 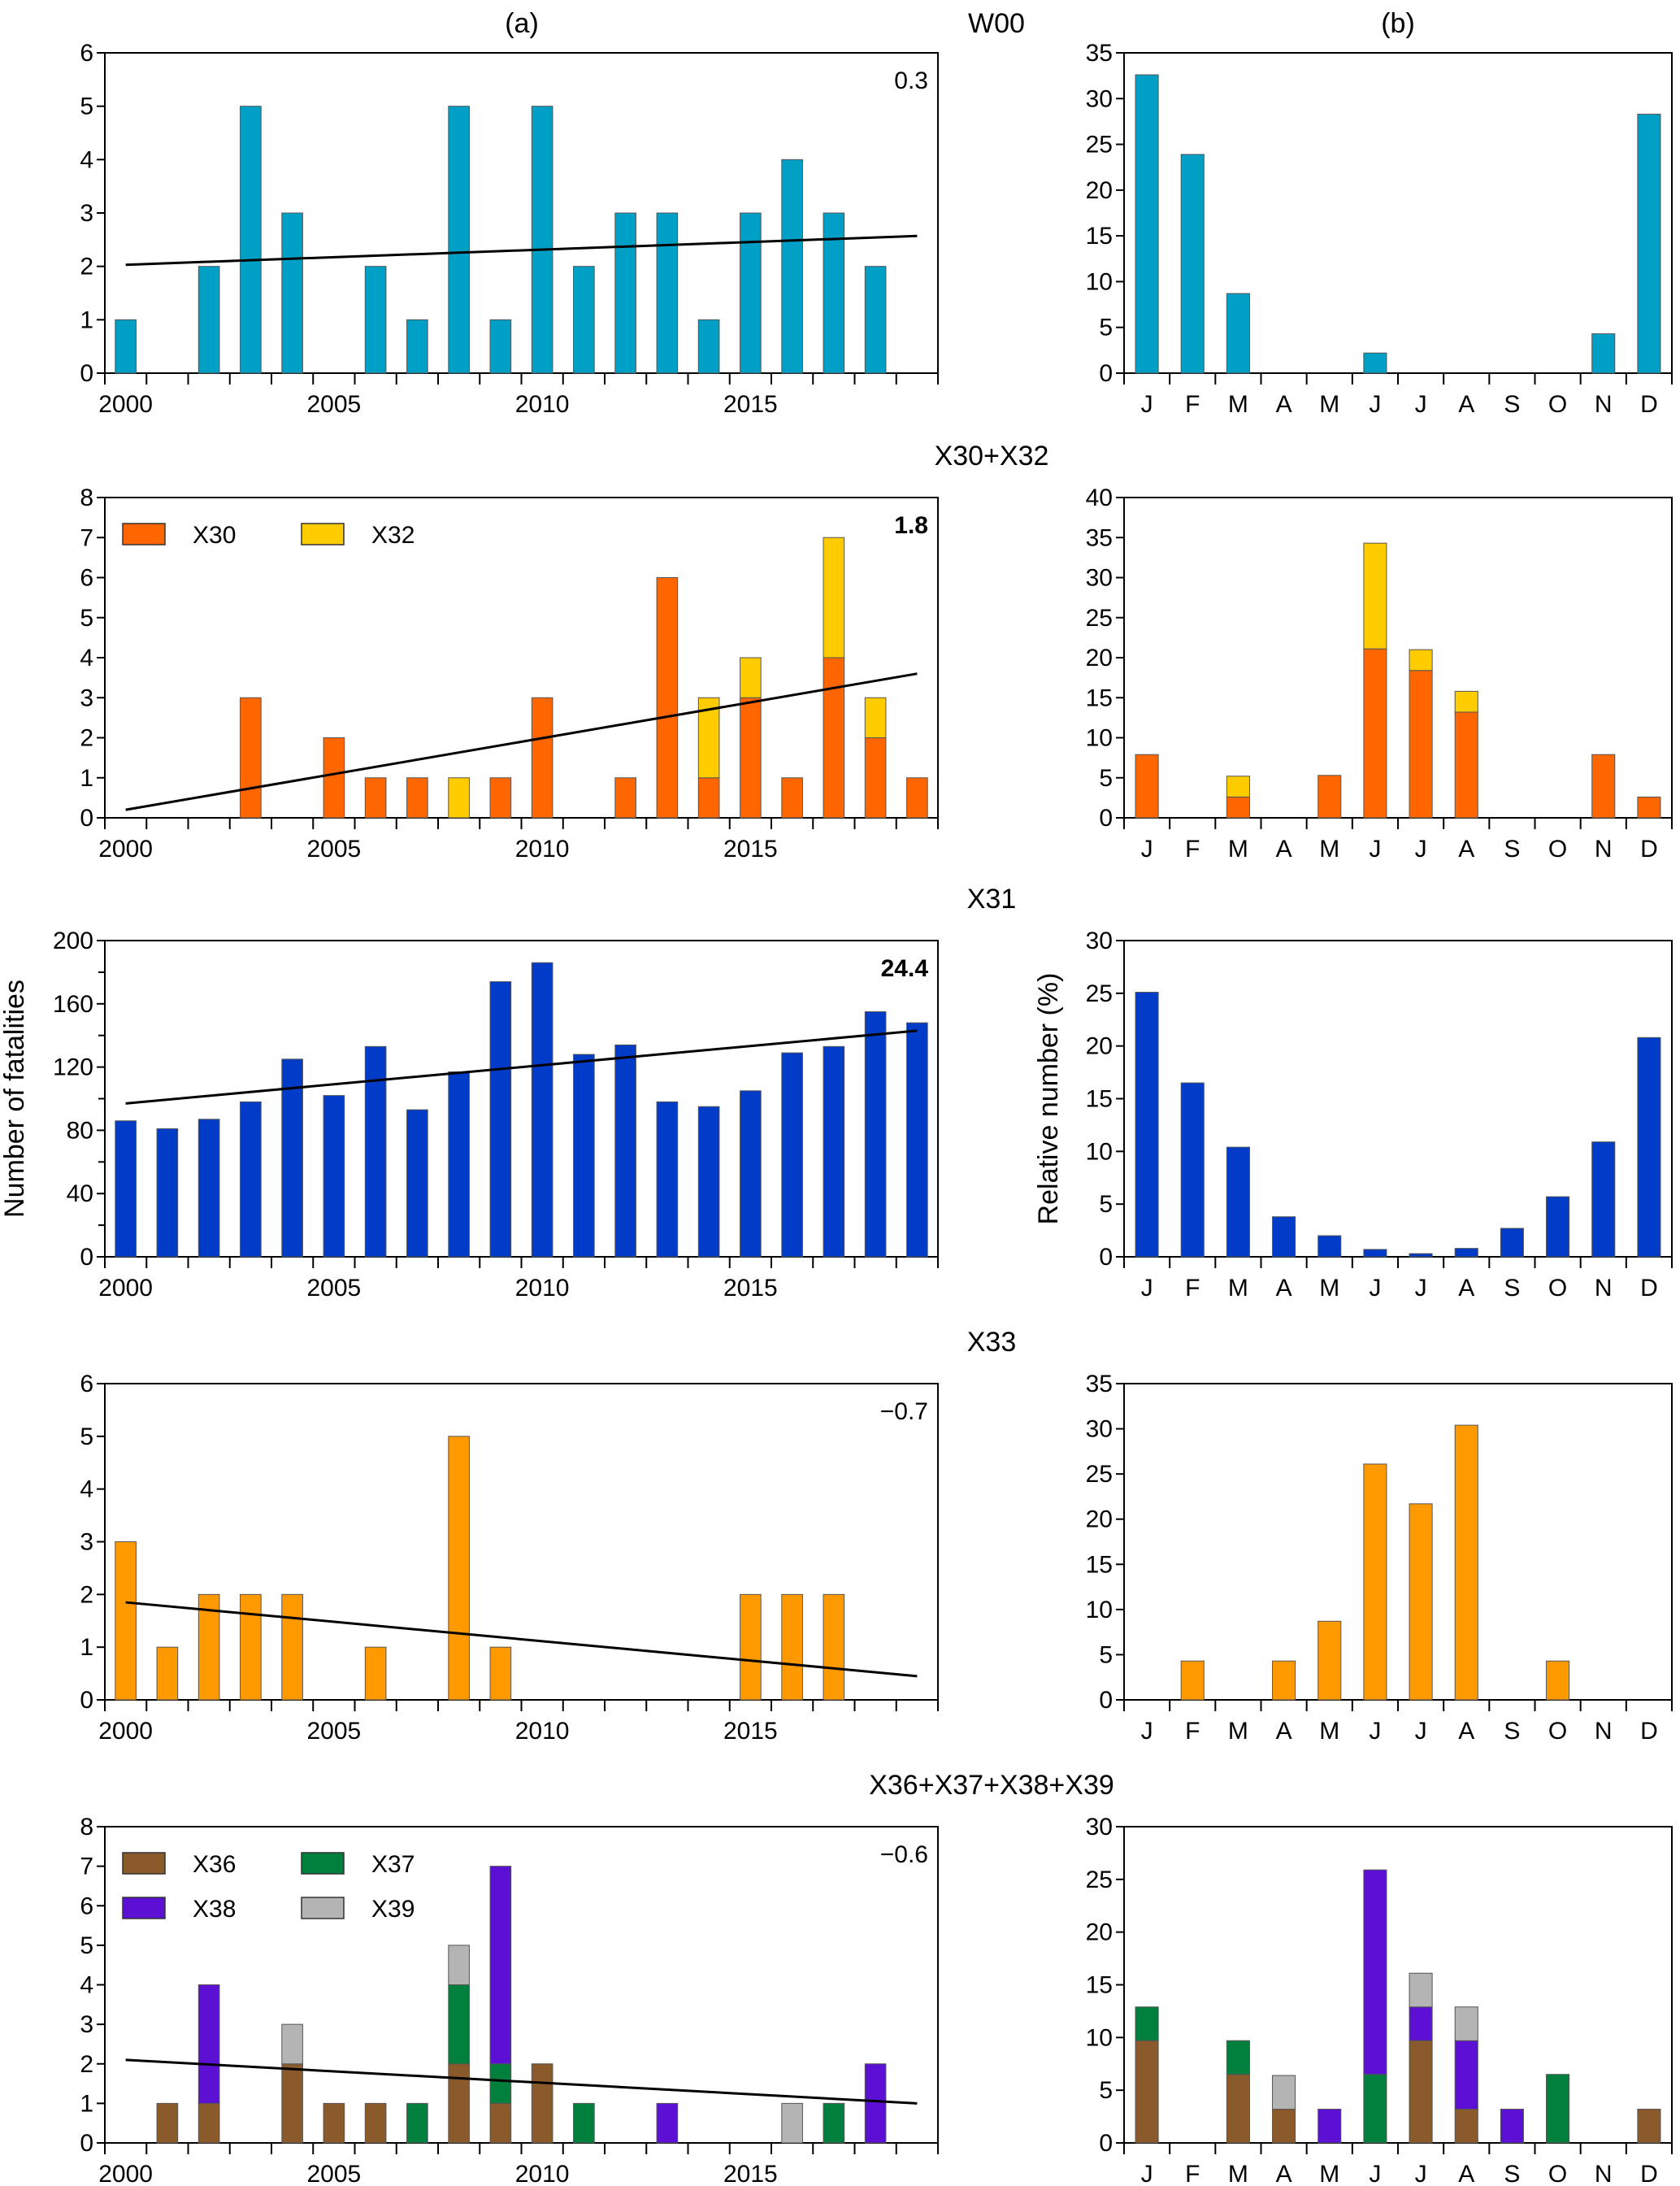 I want to click on y-tick-label: 10, so click(x=1099, y=1151).